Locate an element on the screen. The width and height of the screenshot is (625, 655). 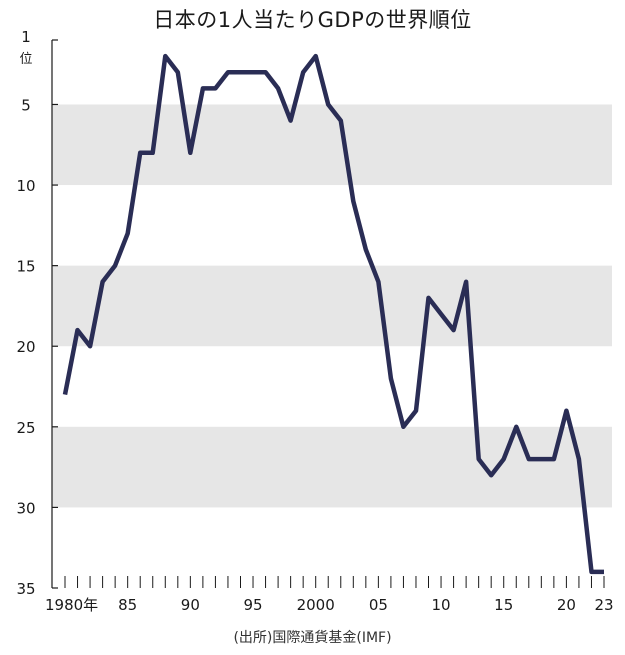
x-axis: 1980年 85 90 95 2000 05 10 15 20 23 is located at coordinates (329, 595).